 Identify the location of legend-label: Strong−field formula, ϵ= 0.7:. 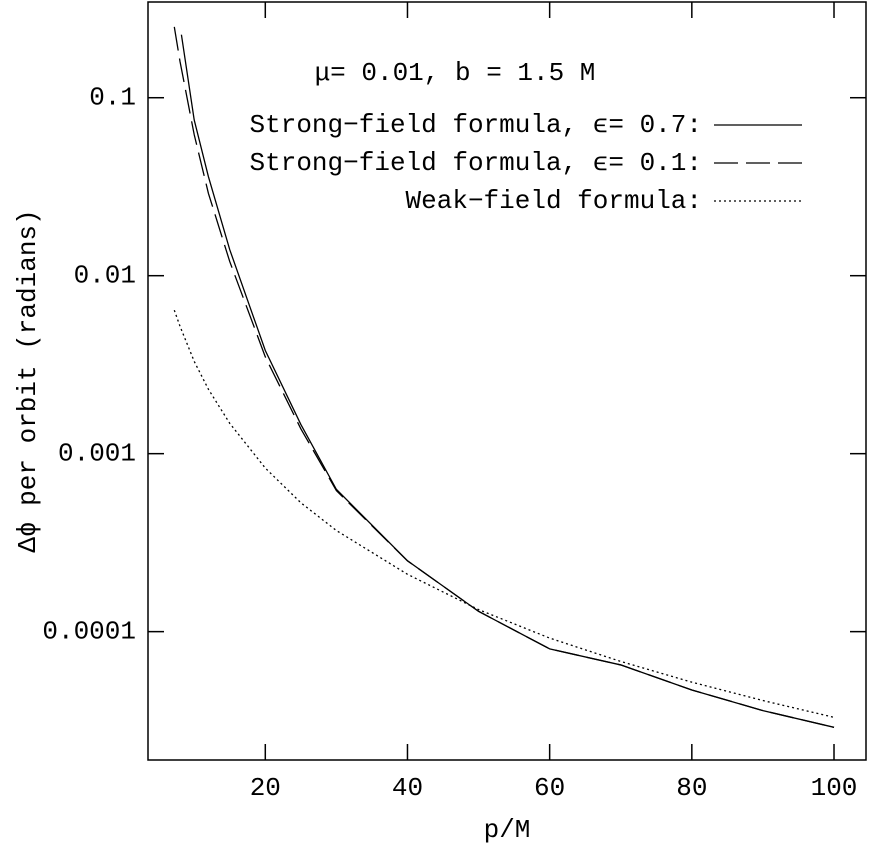
(476, 125).